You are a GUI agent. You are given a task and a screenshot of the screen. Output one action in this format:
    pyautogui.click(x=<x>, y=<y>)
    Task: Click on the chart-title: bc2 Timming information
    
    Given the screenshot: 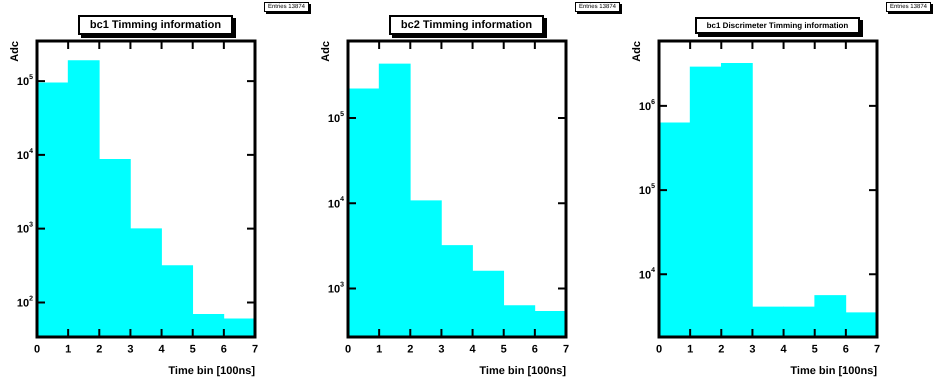 What is the action you would take?
    pyautogui.click(x=466, y=25)
    